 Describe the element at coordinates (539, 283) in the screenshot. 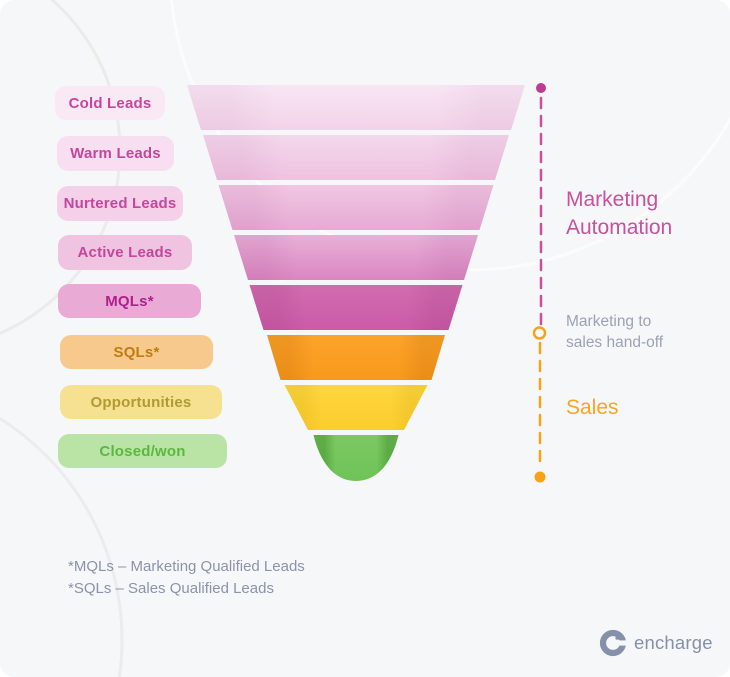

I see `timeline-dashed-line` at that location.